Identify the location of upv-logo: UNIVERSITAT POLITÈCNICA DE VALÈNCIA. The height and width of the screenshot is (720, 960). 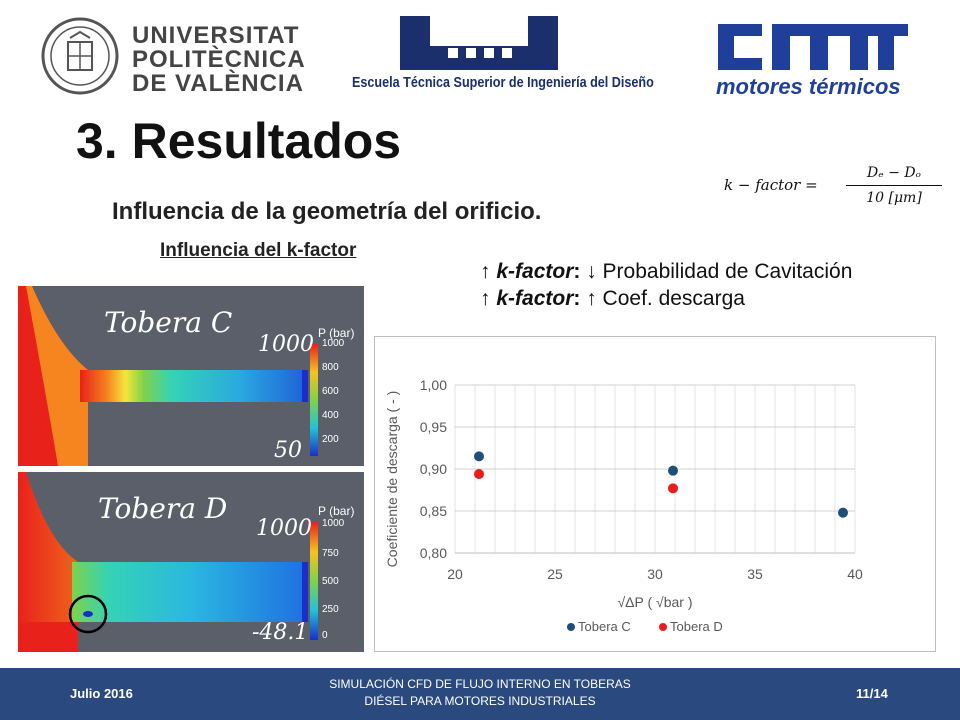
(180, 56).